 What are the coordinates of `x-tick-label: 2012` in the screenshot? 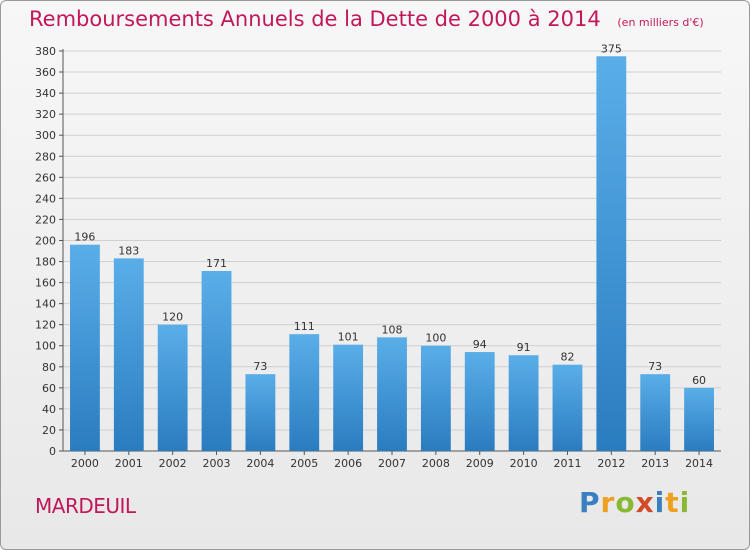 It's located at (611, 463).